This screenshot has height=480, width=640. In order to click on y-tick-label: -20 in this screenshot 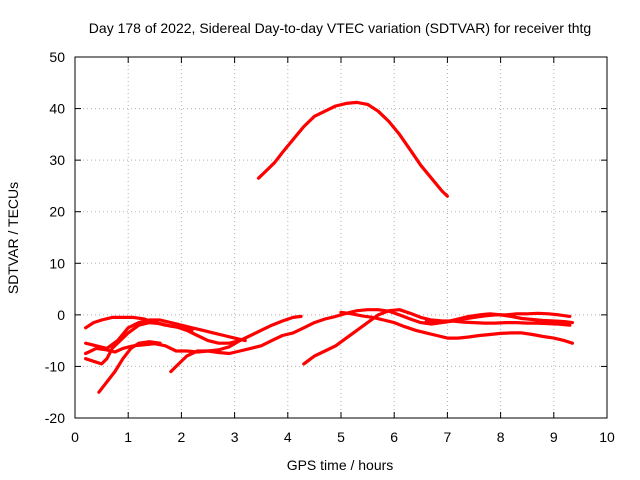, I will do `click(55, 418)`.